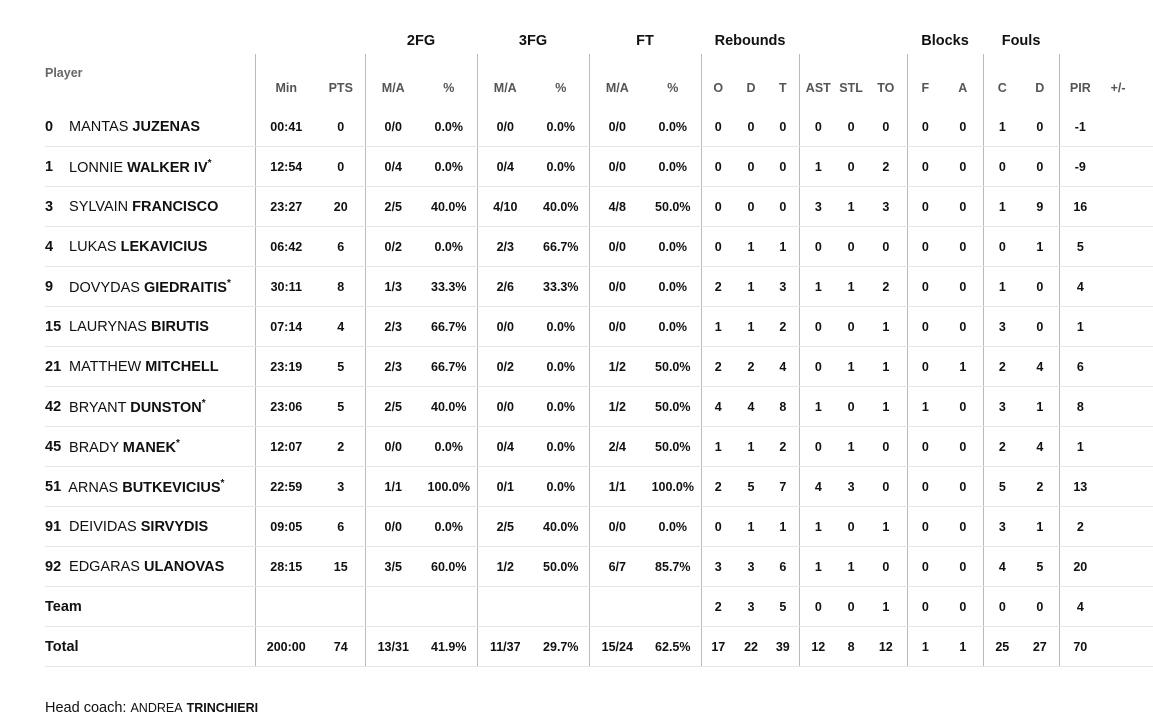  I want to click on head-coach-last-name: Trinchieri, so click(222, 708).